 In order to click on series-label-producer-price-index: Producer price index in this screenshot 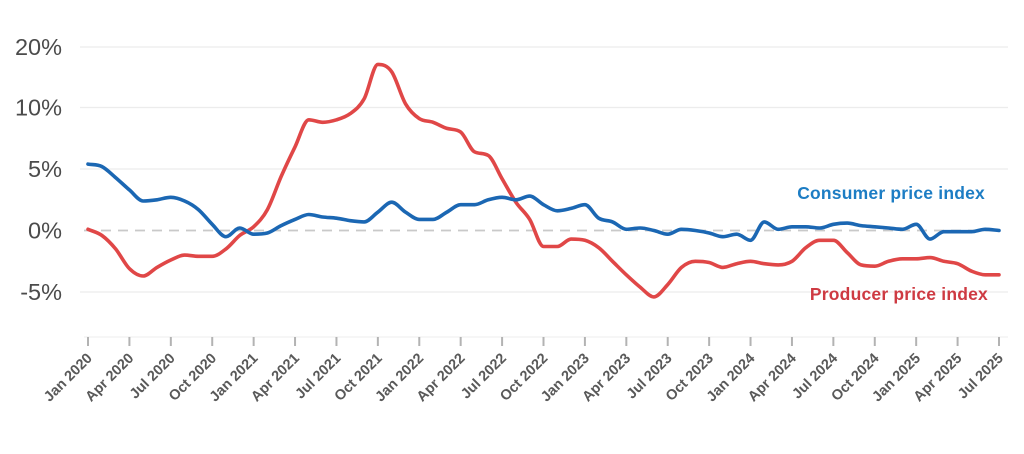, I will do `click(898, 294)`.